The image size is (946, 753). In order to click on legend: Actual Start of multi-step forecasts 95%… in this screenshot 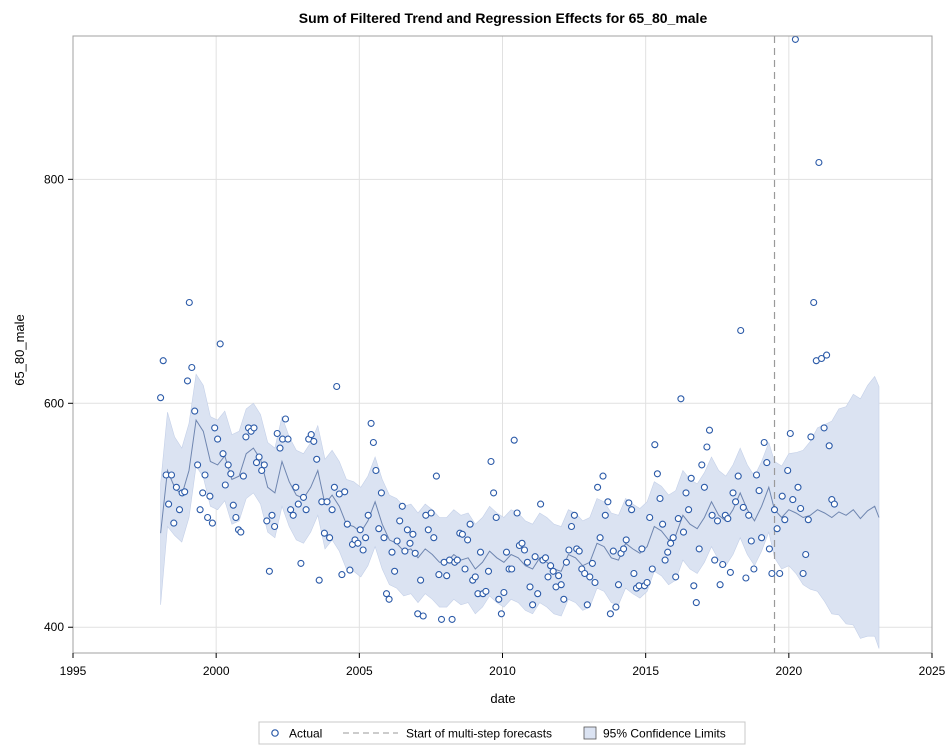, I will do `click(502, 733)`.